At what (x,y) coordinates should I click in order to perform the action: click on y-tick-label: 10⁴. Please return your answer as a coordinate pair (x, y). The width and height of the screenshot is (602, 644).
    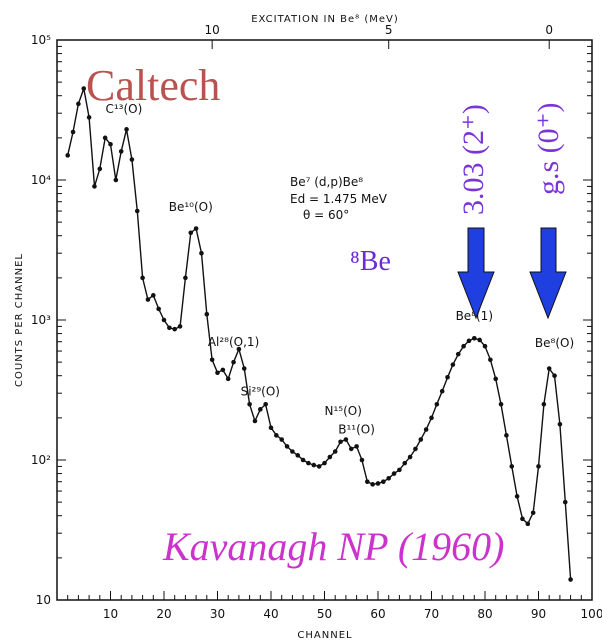
    Looking at the image, I should click on (41, 180).